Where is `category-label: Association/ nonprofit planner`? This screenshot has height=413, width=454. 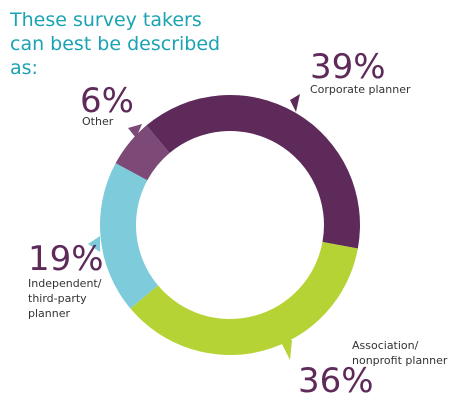
category-label: Association/ nonprofit planner is located at coordinates (400, 353).